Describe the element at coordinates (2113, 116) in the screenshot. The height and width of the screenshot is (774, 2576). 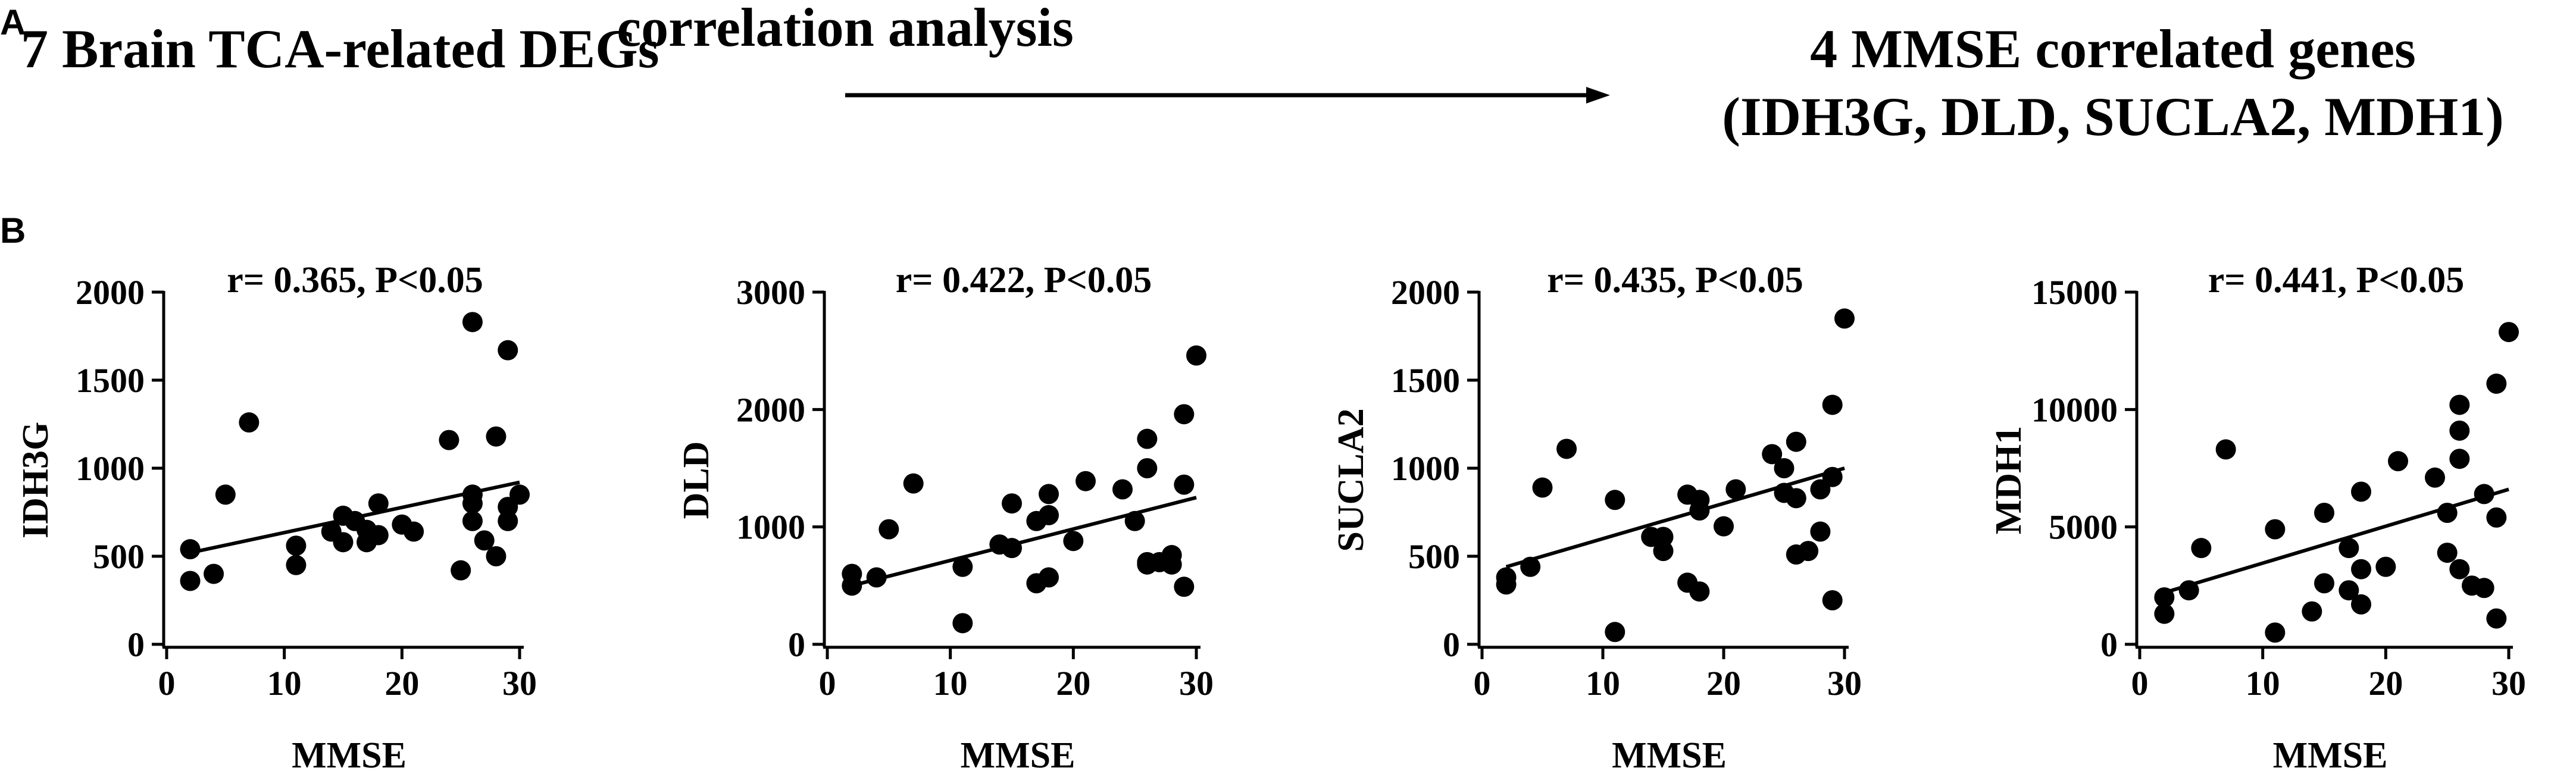
I see `result-genes-line2: (IDH3G, DLD, SUCLA2, MDH1)` at that location.